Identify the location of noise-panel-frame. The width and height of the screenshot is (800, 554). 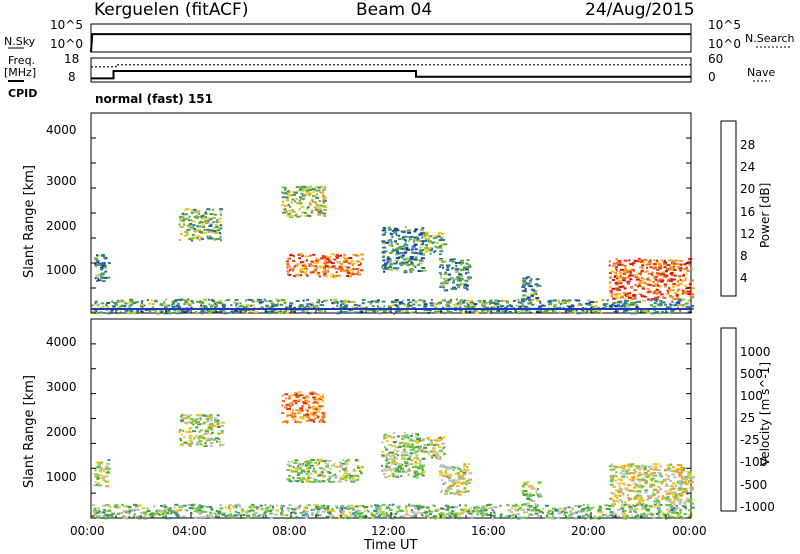
(391, 38).